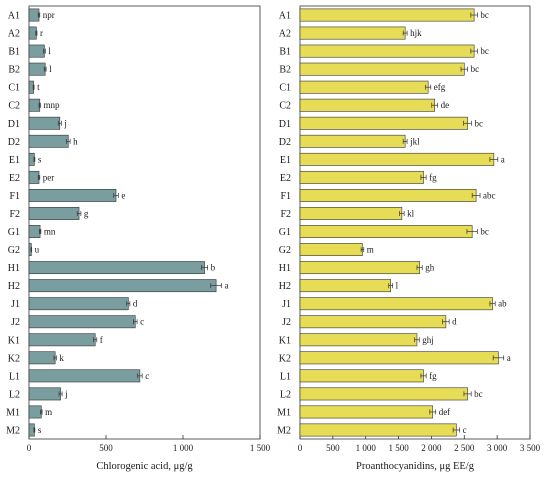  Describe the element at coordinates (285, 70) in the screenshot. I see `category-label: B2` at that location.